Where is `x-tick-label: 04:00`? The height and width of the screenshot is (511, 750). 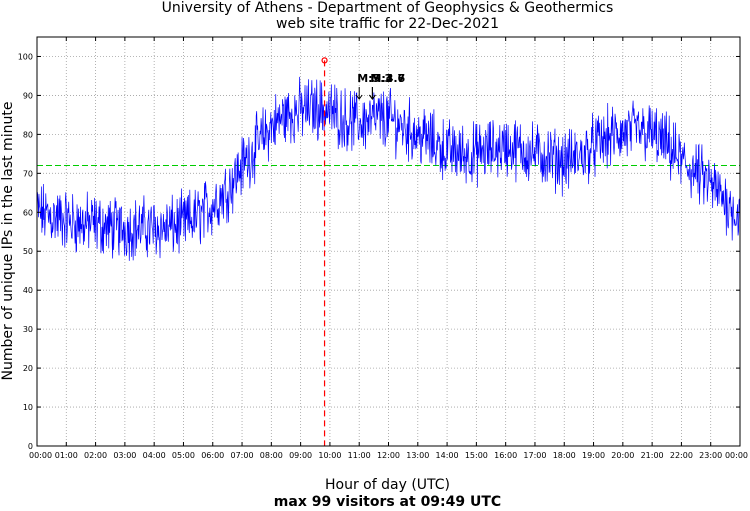 x-tick-label: 04:00 is located at coordinates (154, 455).